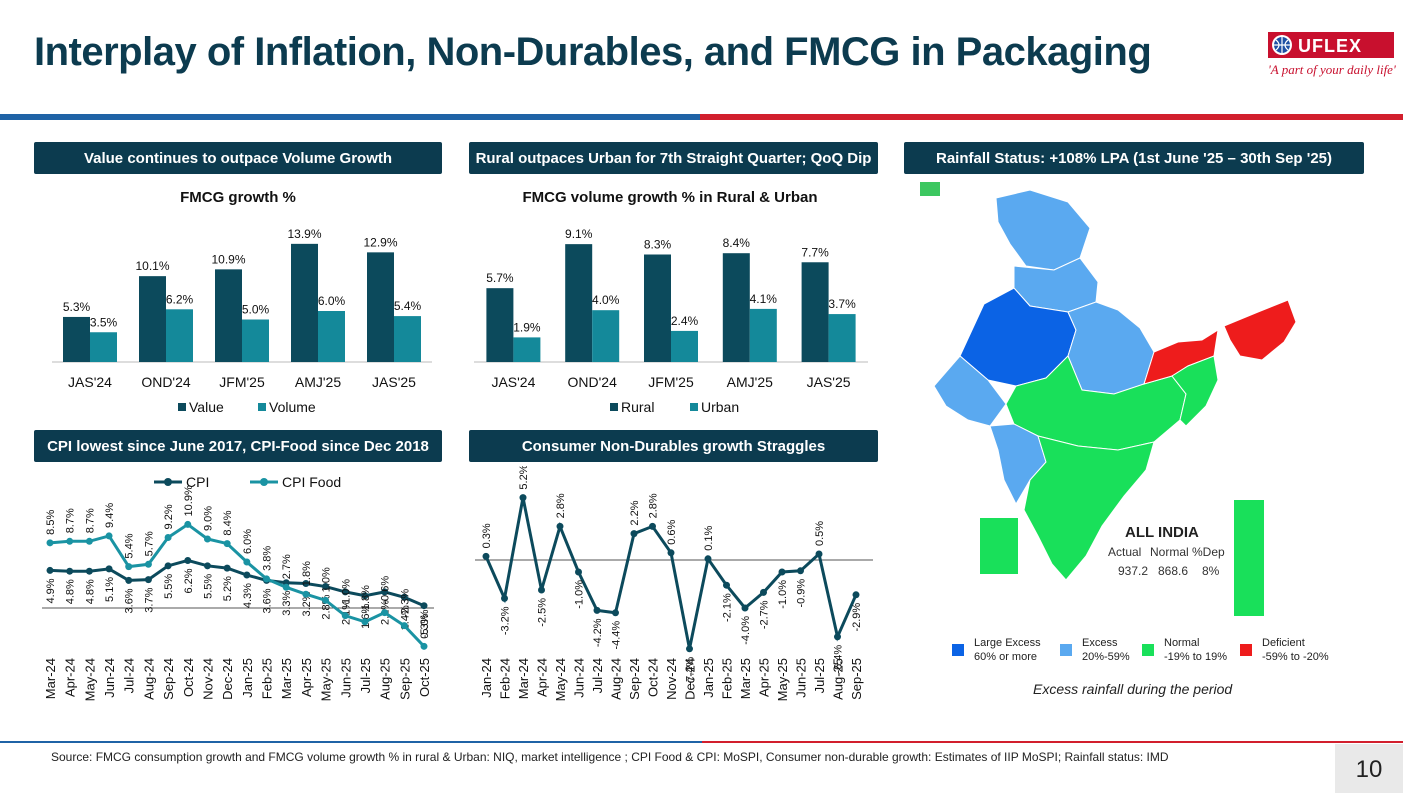  What do you see at coordinates (737, 243) in the screenshot?
I see `data-label: 8.4%` at bounding box center [737, 243].